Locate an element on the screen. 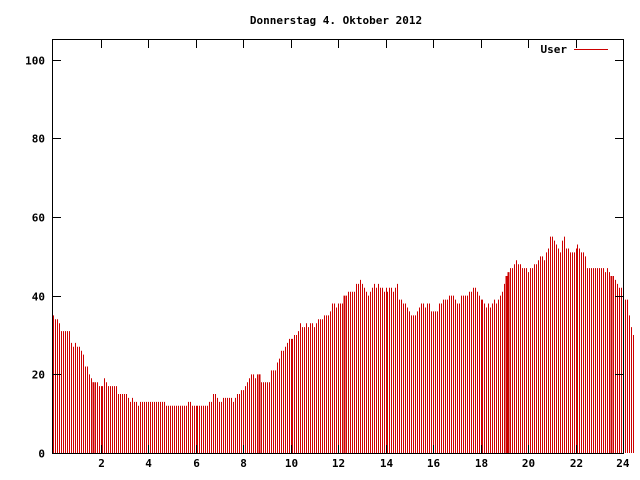  x-tick-label: 22 is located at coordinates (576, 463).